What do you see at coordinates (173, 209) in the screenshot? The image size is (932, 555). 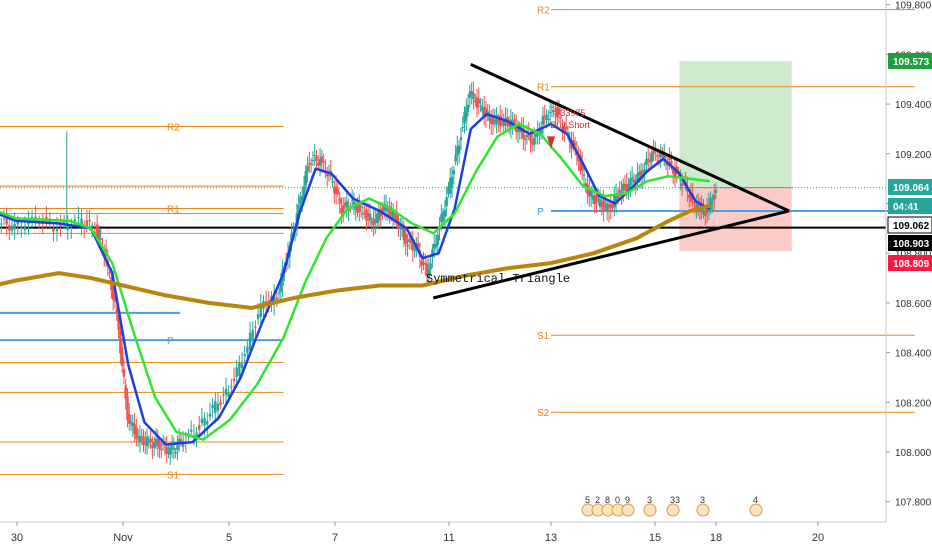 I see `pivot-label-r1: R1` at bounding box center [173, 209].